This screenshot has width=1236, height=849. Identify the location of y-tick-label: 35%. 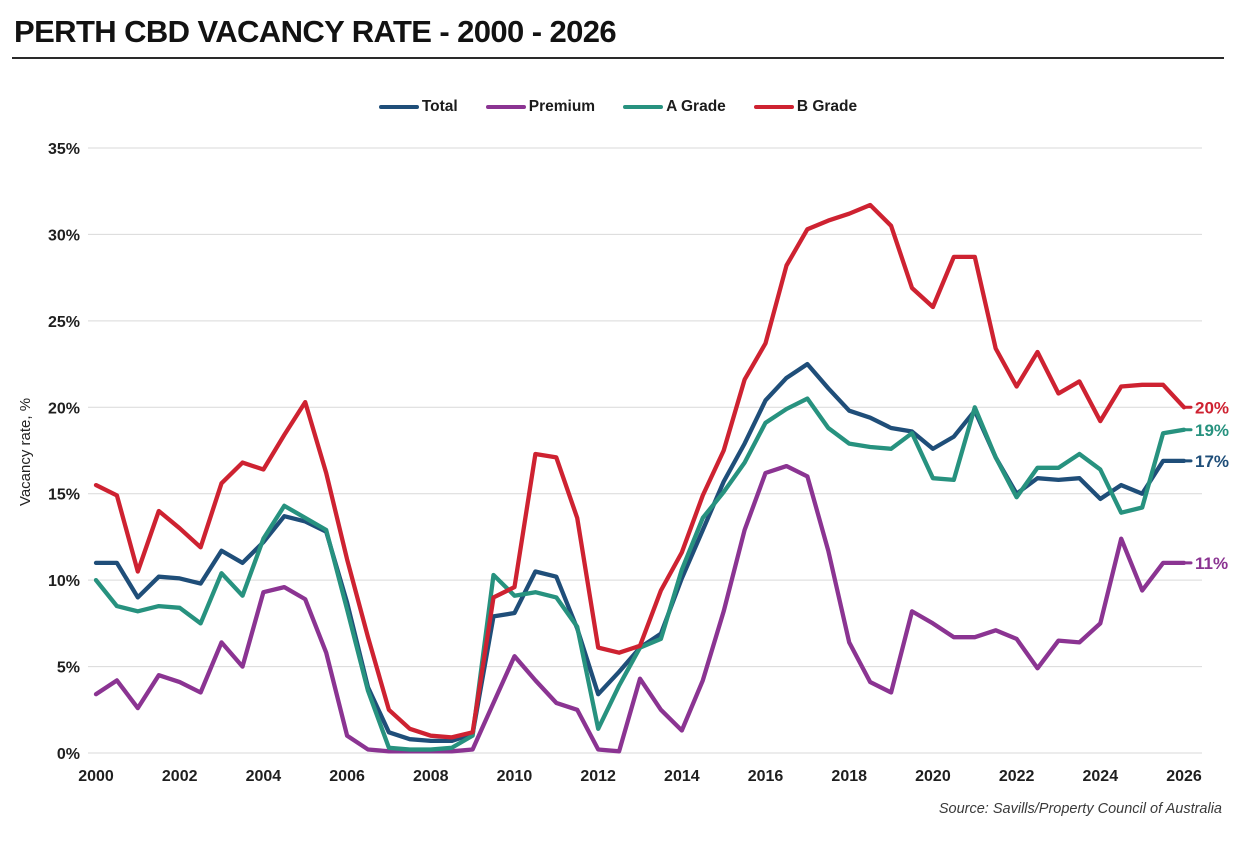
(64, 149).